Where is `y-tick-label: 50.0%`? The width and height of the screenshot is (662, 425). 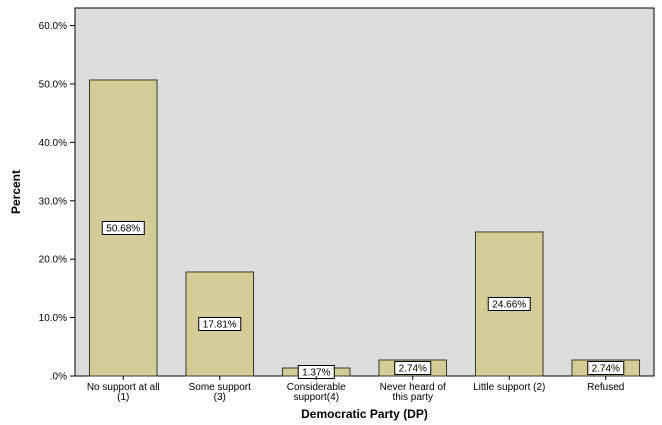
y-tick-label: 50.0% is located at coordinates (53, 84).